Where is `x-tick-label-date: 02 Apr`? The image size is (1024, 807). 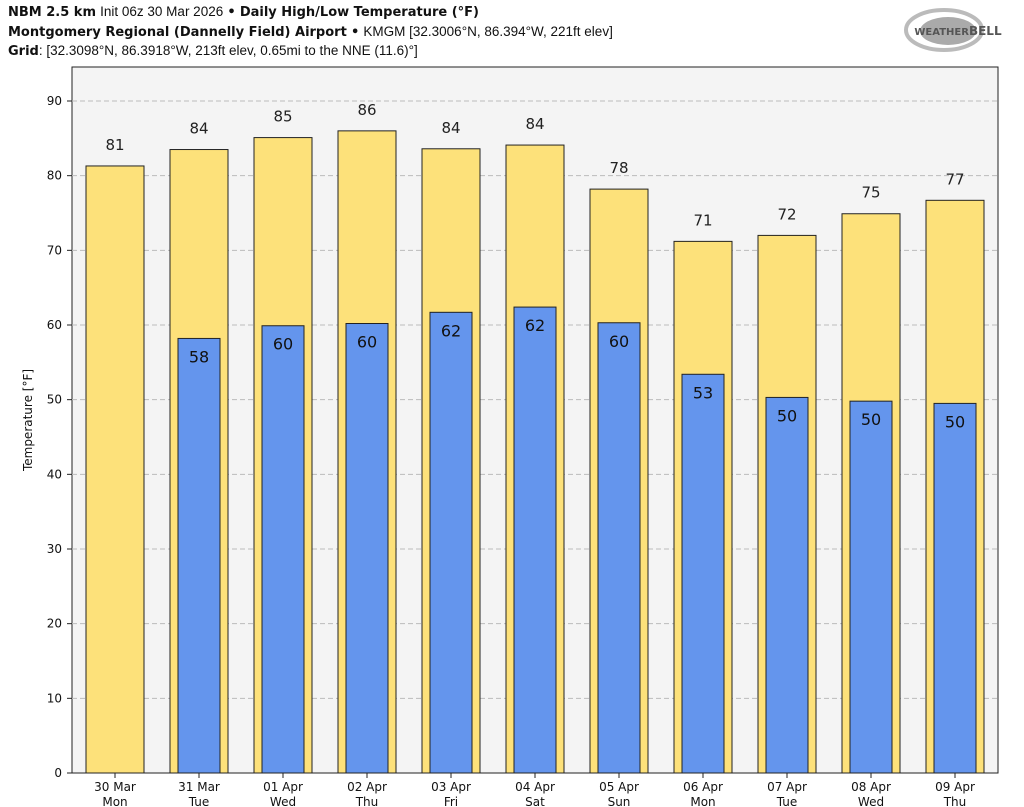 x-tick-label-date: 02 Apr is located at coordinates (367, 787).